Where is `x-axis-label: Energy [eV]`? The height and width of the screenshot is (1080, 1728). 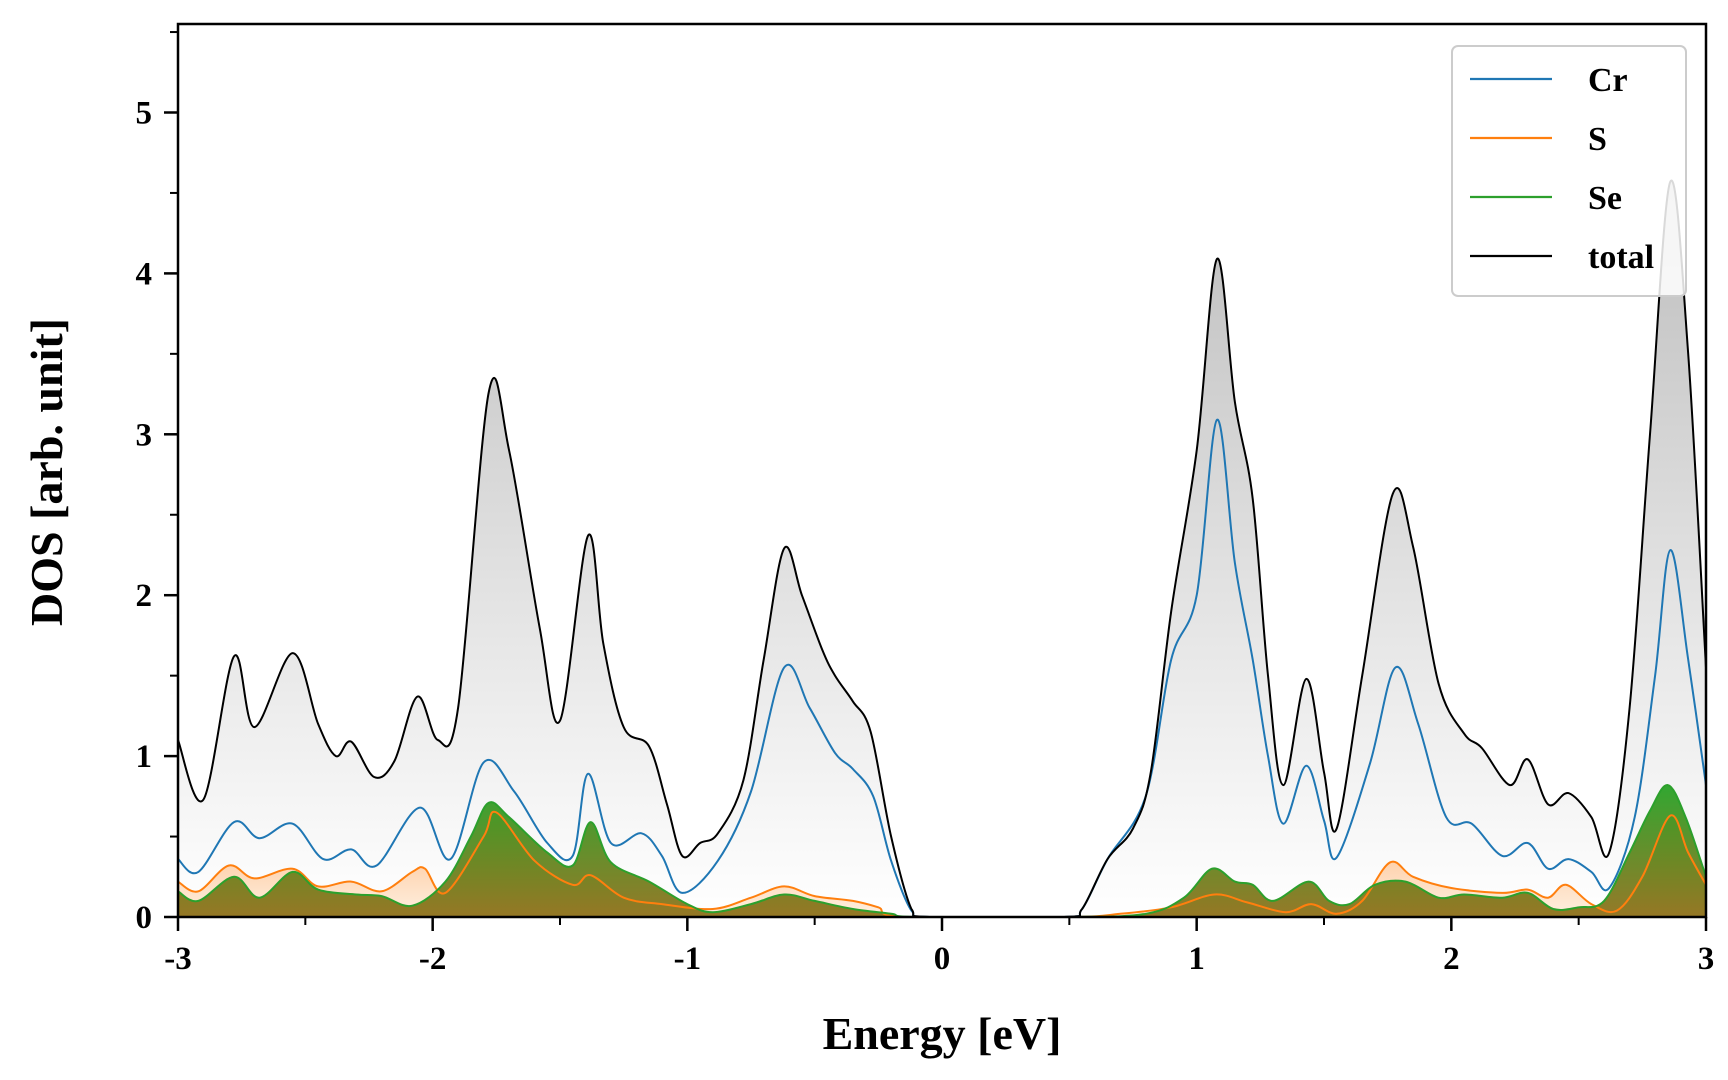
x-axis-label: Energy [eV] is located at coordinates (942, 1033).